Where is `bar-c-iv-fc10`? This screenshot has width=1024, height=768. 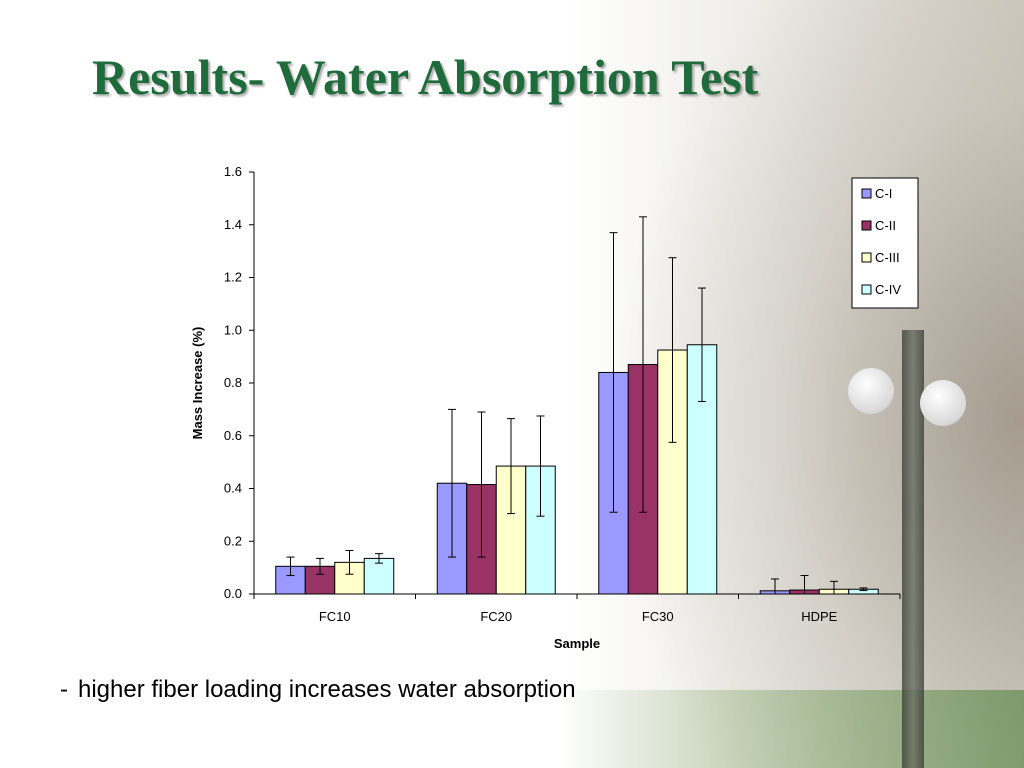
bar-c-iv-fc10 is located at coordinates (379, 576).